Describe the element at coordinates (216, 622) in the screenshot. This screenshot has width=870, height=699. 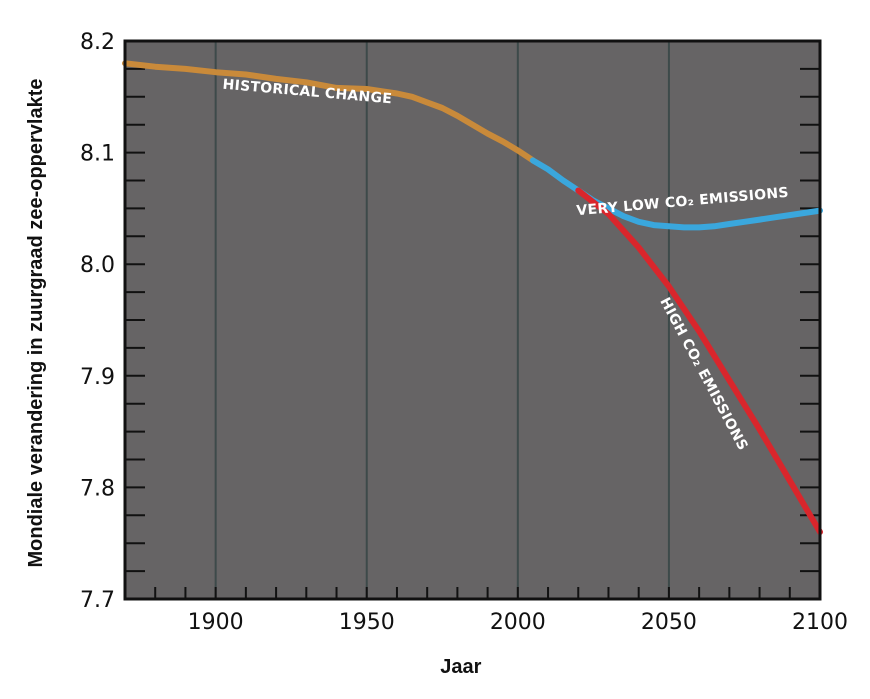
I see `x-tick-label: 1900` at that location.